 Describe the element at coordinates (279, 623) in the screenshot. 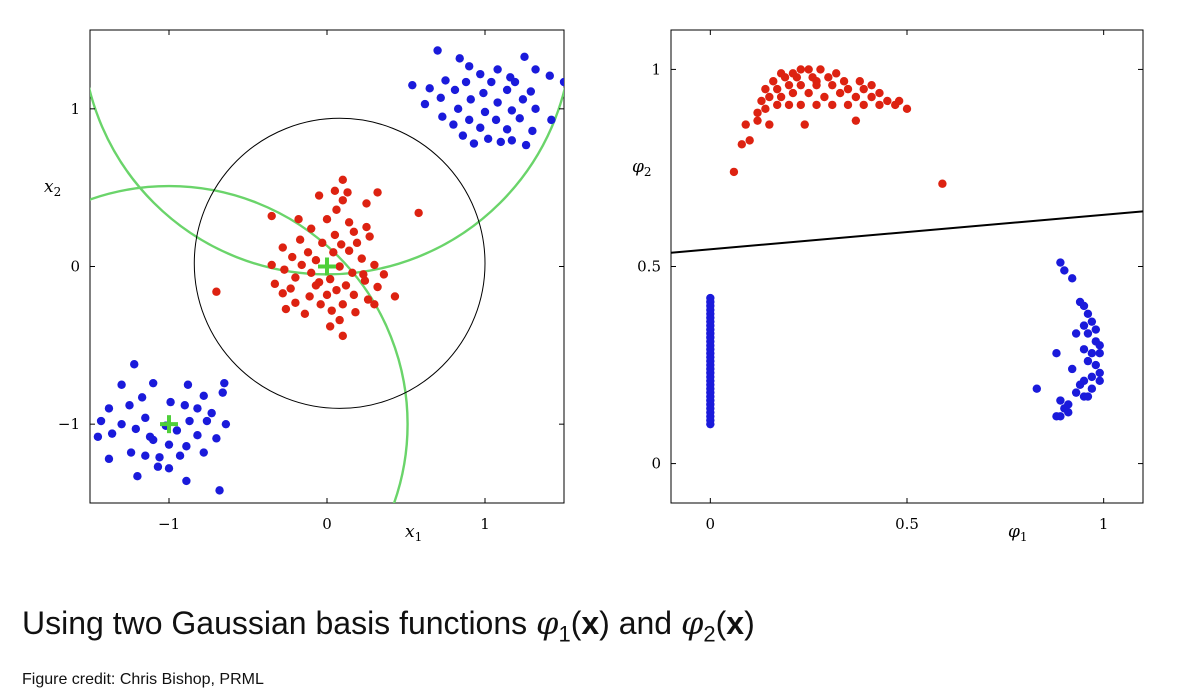

I see `caption-prefix: Using two Gaussian basis functions` at that location.